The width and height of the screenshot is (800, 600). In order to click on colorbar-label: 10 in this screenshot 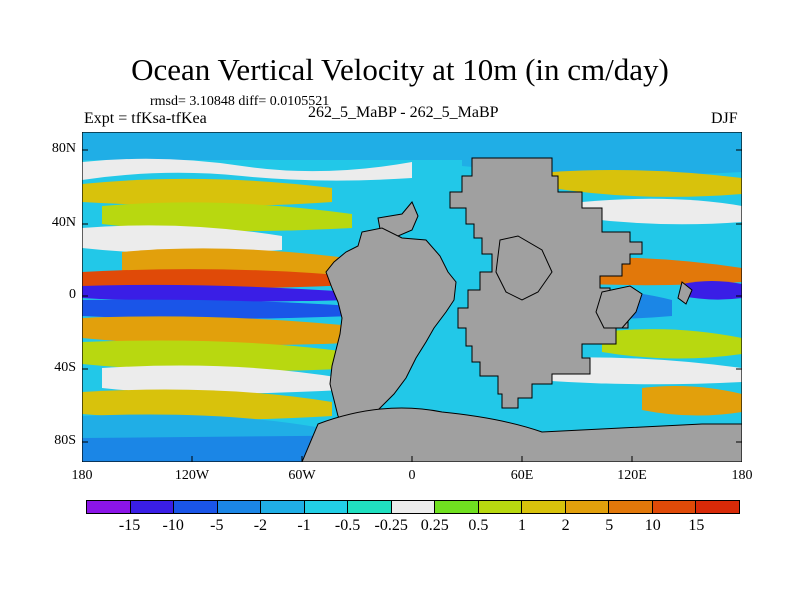, I will do `click(652, 525)`.